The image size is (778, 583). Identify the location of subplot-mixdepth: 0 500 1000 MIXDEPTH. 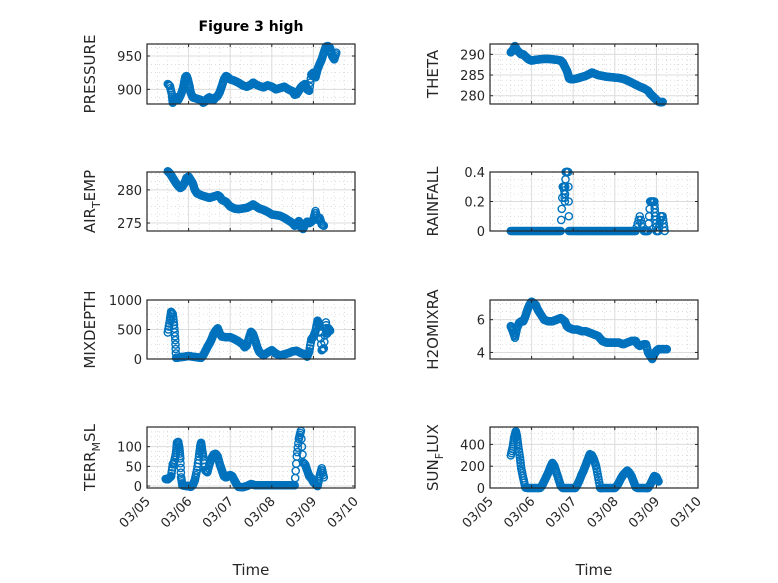
(218, 329).